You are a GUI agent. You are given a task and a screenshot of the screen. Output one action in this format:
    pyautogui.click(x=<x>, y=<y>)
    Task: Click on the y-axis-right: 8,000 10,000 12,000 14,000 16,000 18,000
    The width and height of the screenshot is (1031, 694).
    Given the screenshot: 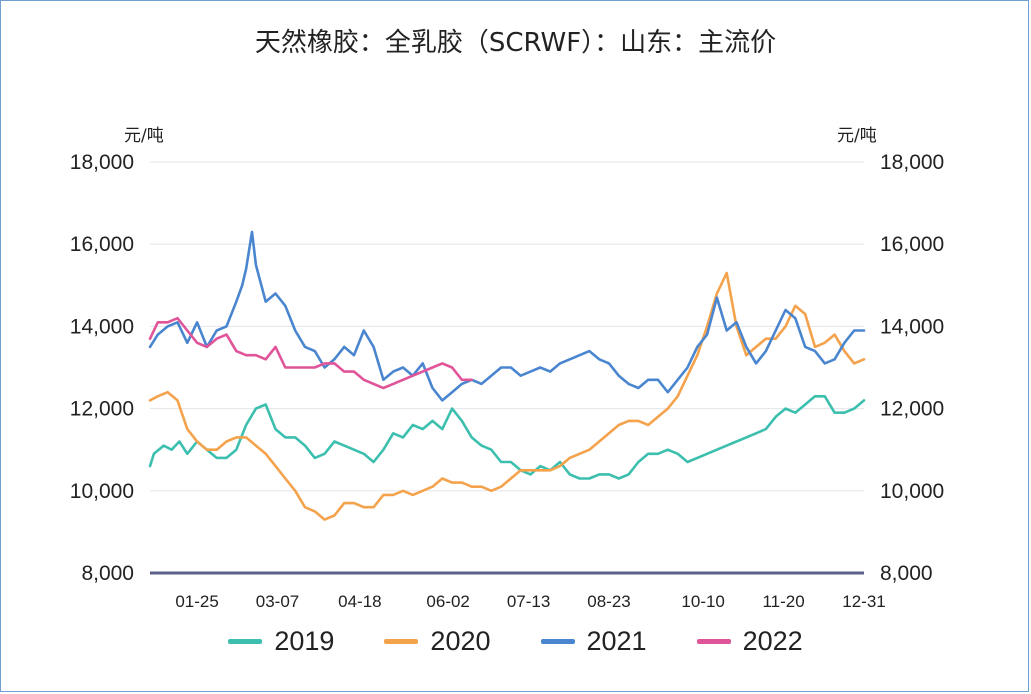 What is the action you would take?
    pyautogui.click(x=912, y=368)
    